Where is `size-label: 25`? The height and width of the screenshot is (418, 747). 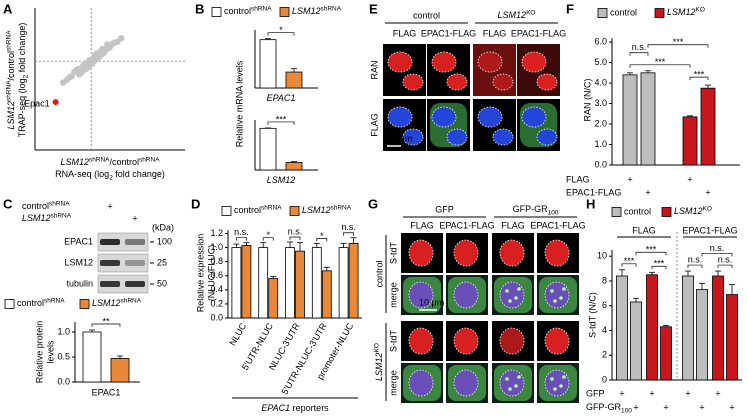
size-label: 25 is located at coordinates (162, 262).